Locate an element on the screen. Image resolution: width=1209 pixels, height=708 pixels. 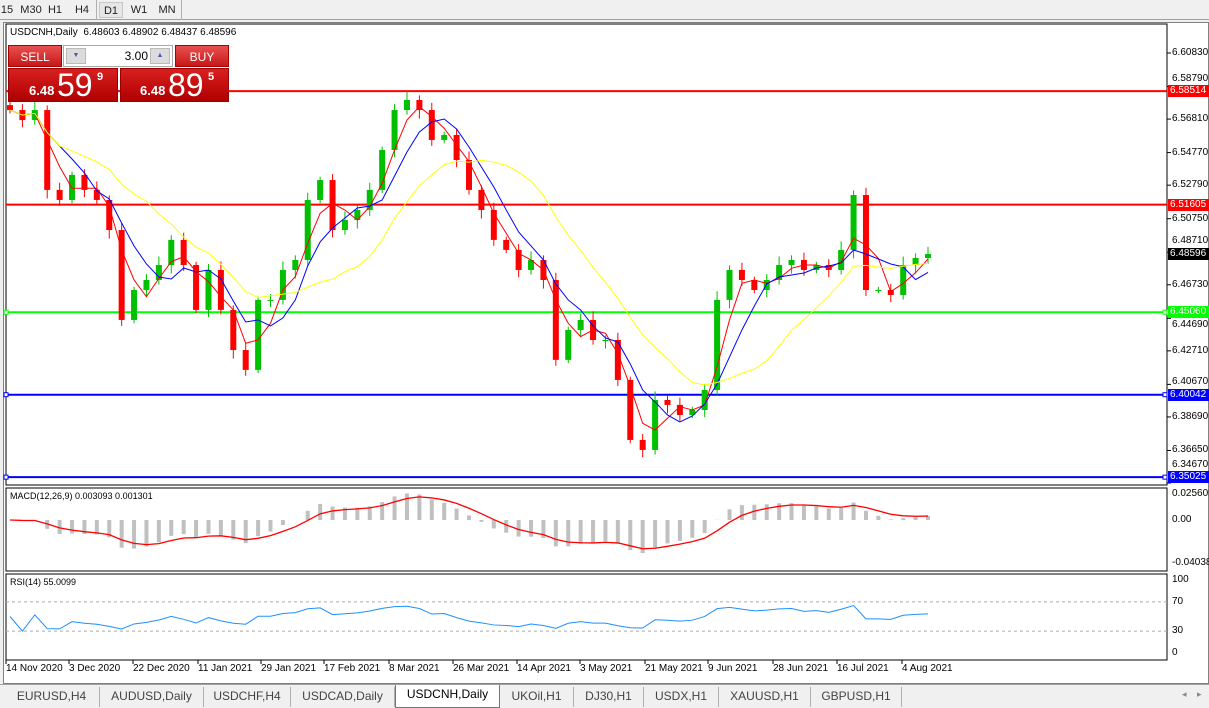
macd-signal-line is located at coordinates (469, 523).